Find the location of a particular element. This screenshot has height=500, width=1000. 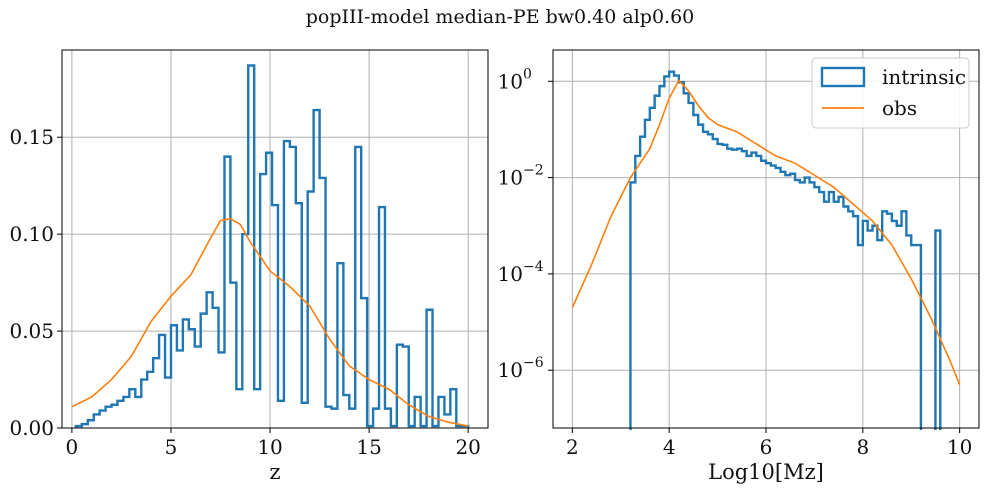

legend-box is located at coordinates (890, 93).